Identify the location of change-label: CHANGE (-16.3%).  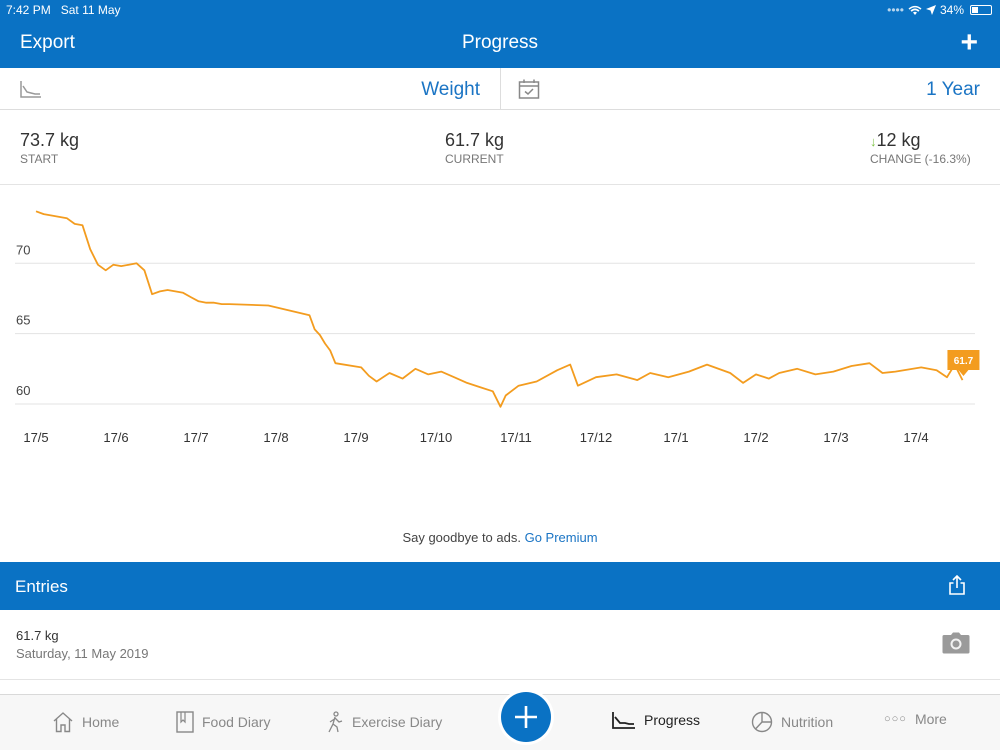
(920, 159).